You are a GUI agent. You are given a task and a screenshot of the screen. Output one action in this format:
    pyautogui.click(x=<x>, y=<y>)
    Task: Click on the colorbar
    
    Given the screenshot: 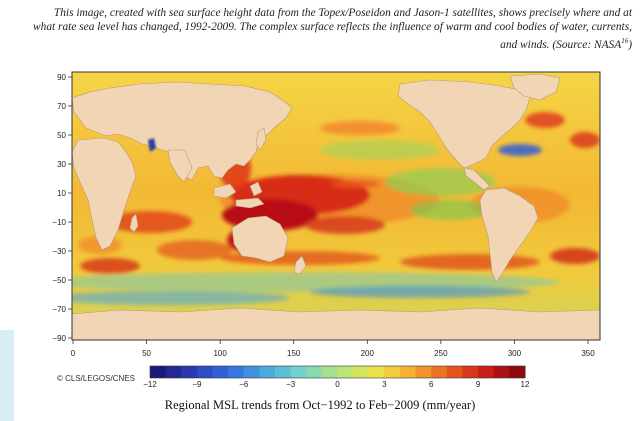 What is the action you would take?
    pyautogui.click(x=337, y=372)
    